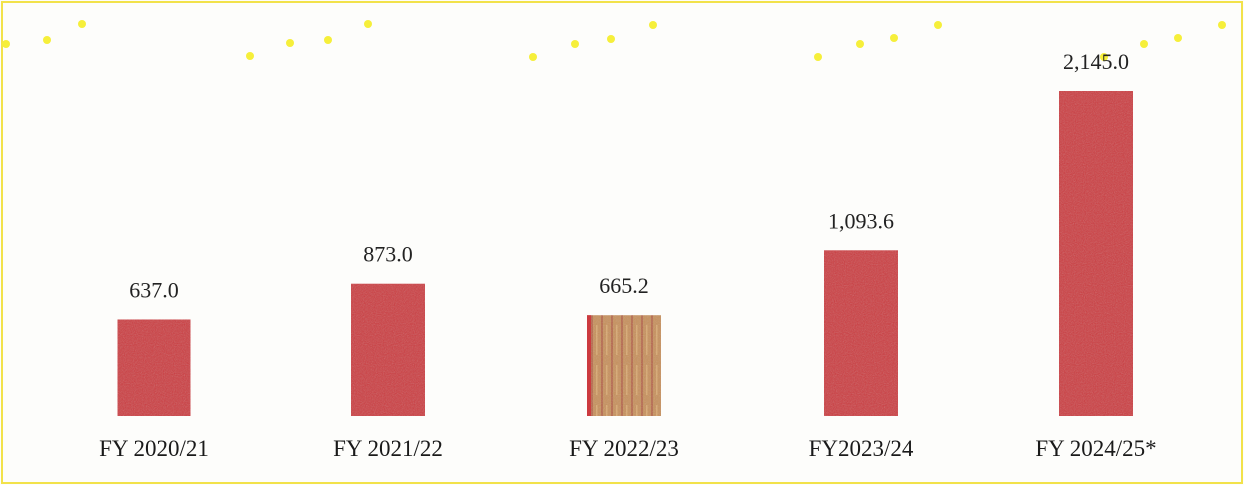 Image resolution: width=1244 pixels, height=485 pixels. What do you see at coordinates (154, 289) in the screenshot?
I see `value-label-1: 637.0` at bounding box center [154, 289].